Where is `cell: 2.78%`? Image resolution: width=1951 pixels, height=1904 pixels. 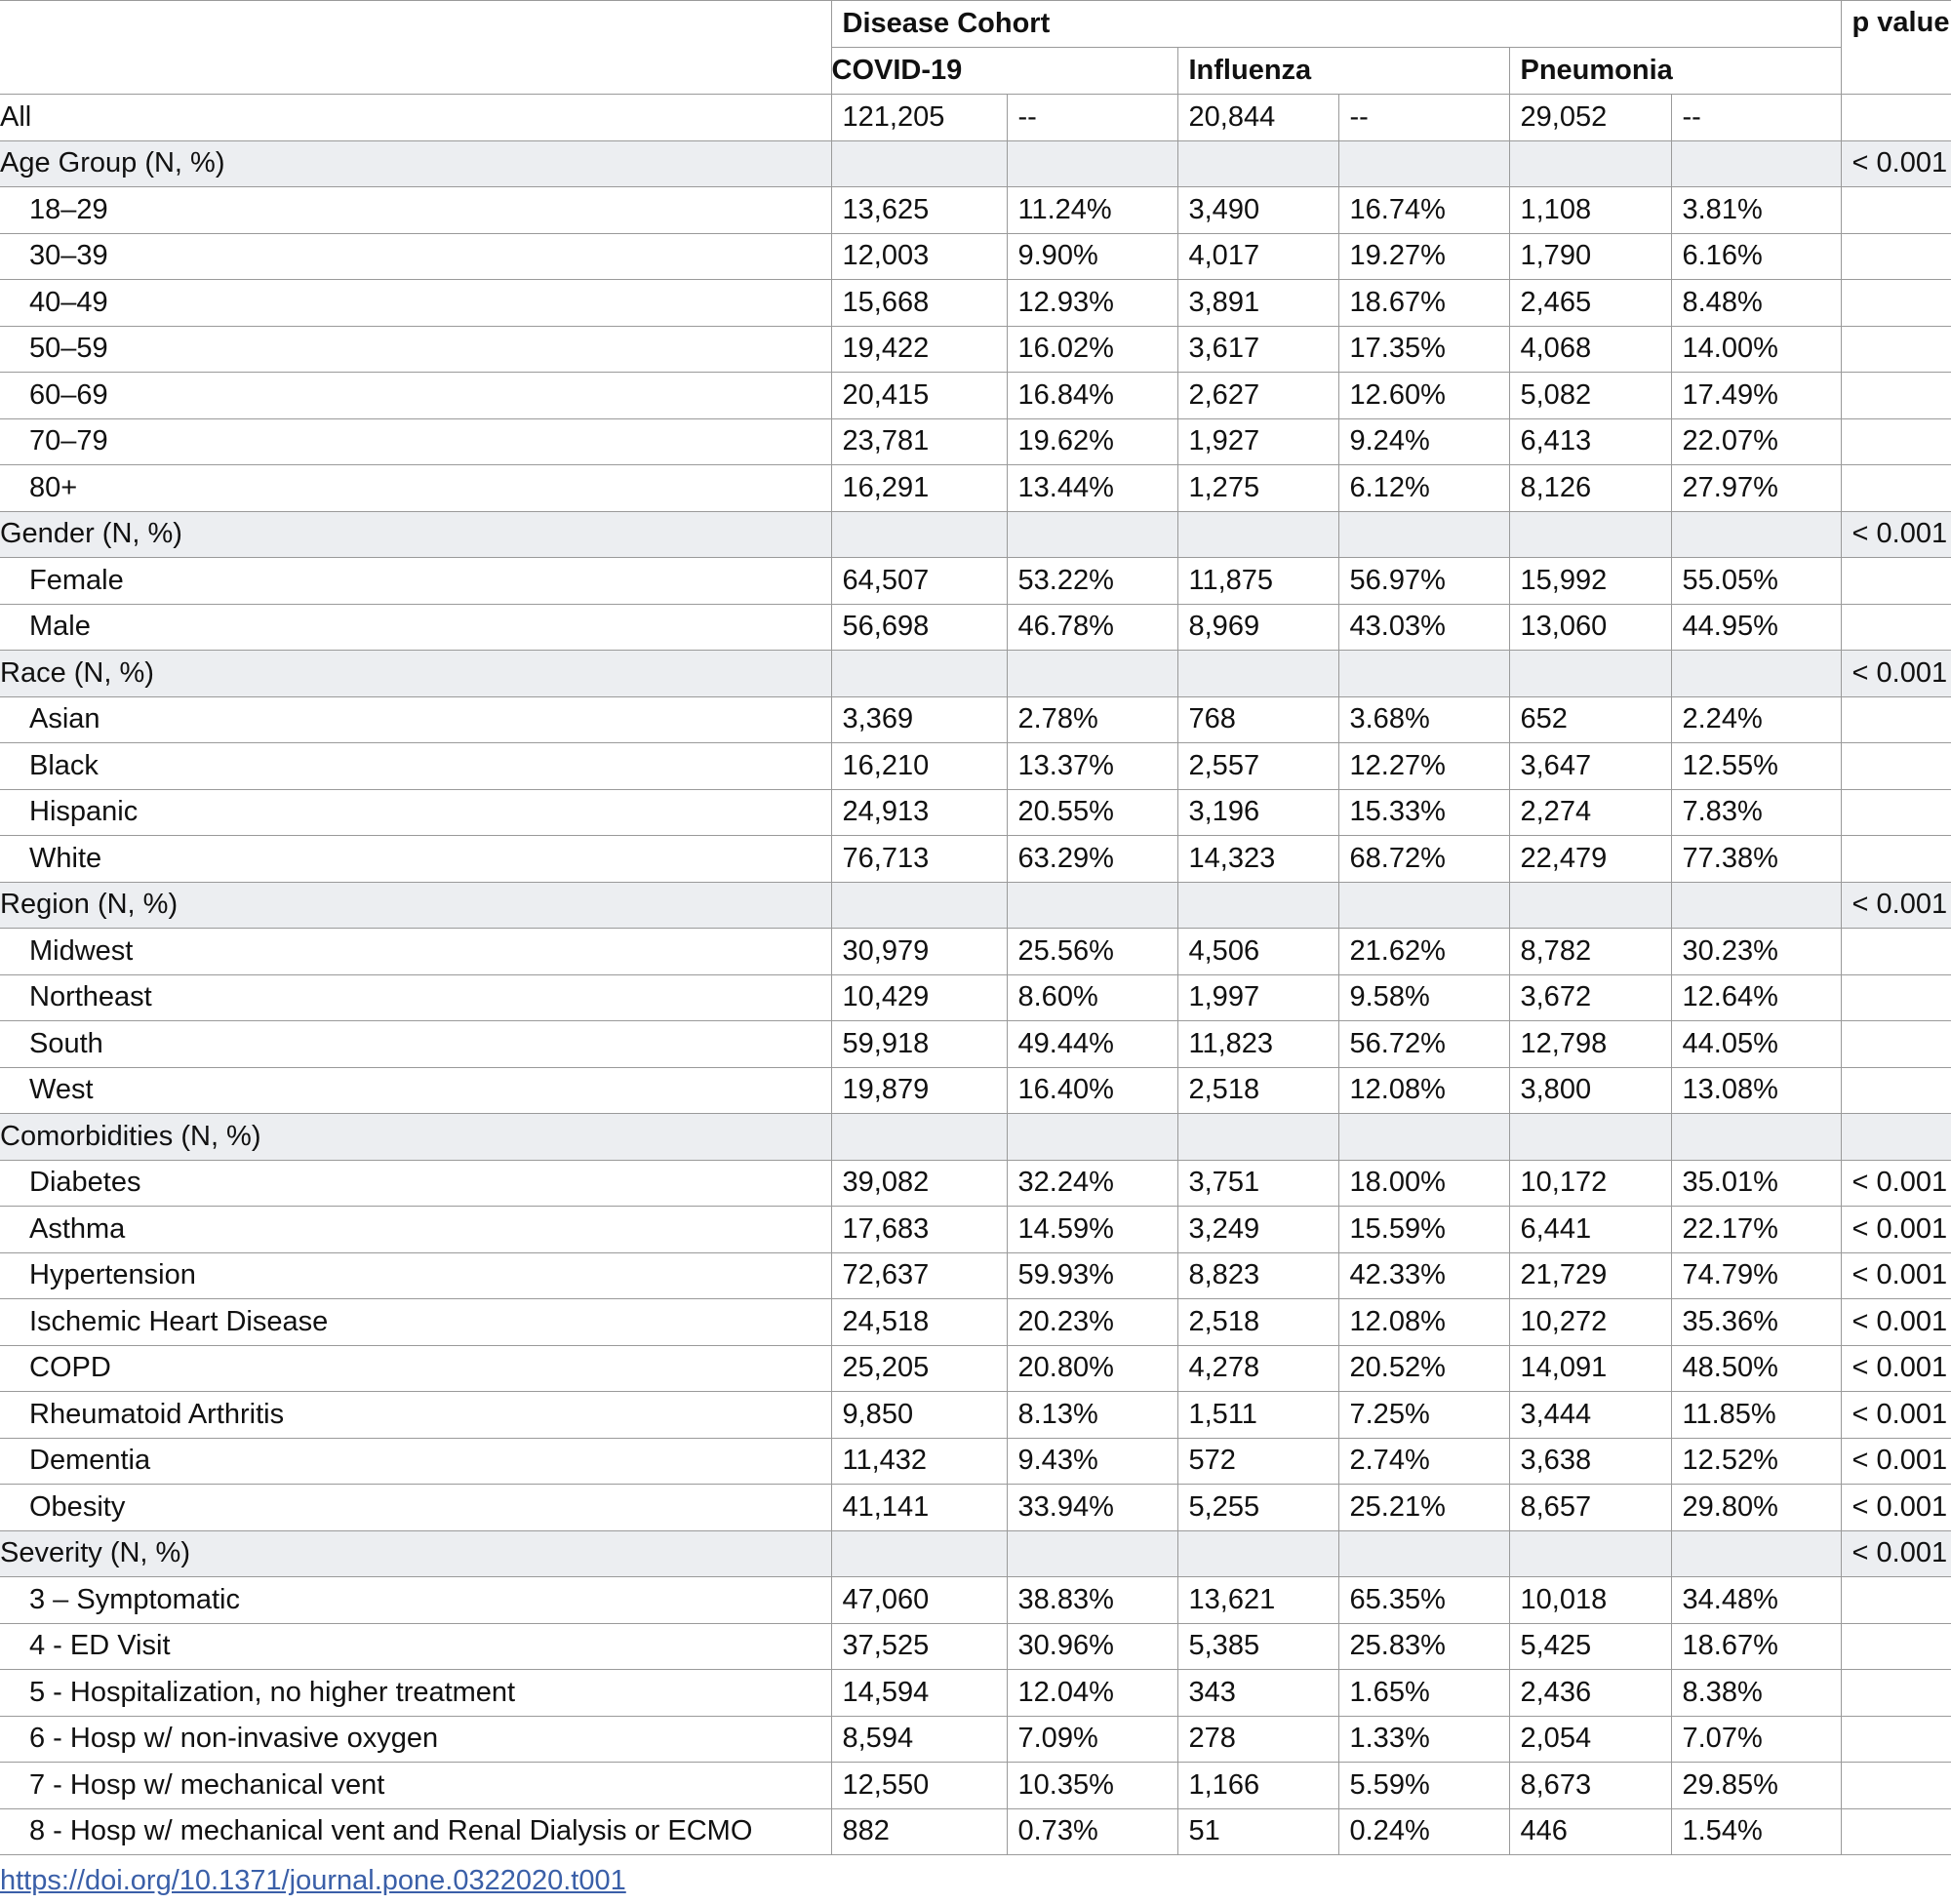 cell: 2.78% is located at coordinates (1092, 719).